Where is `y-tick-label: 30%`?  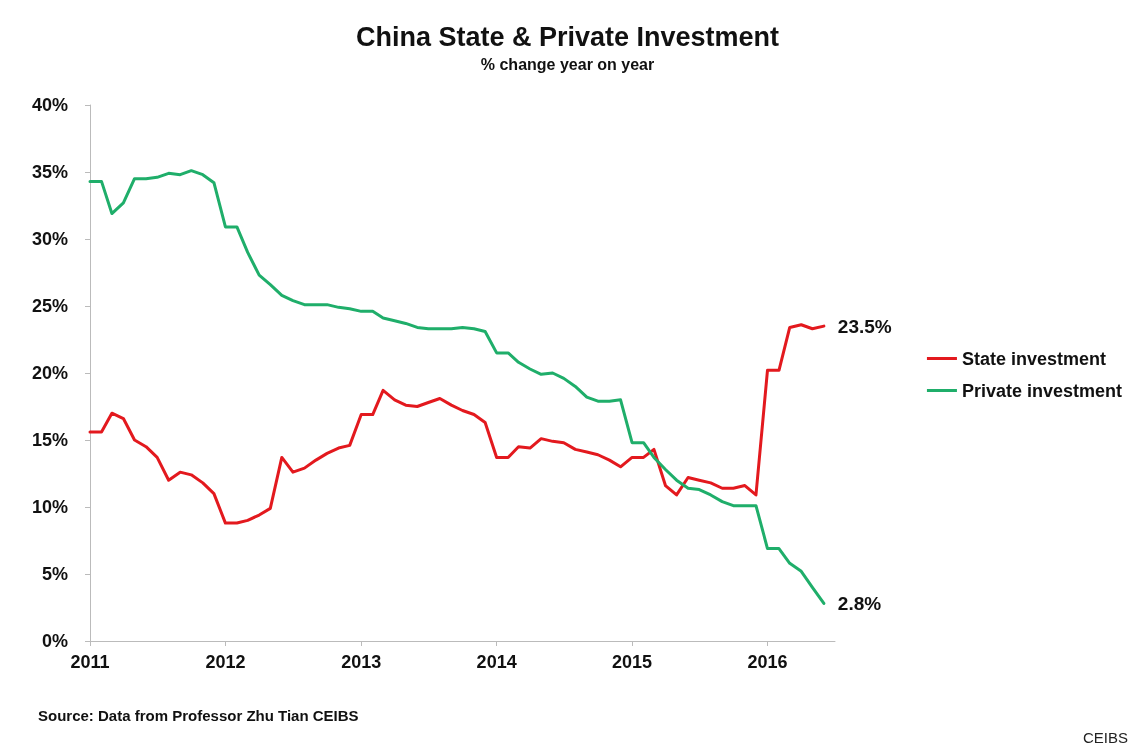 y-tick-label: 30% is located at coordinates (49, 239).